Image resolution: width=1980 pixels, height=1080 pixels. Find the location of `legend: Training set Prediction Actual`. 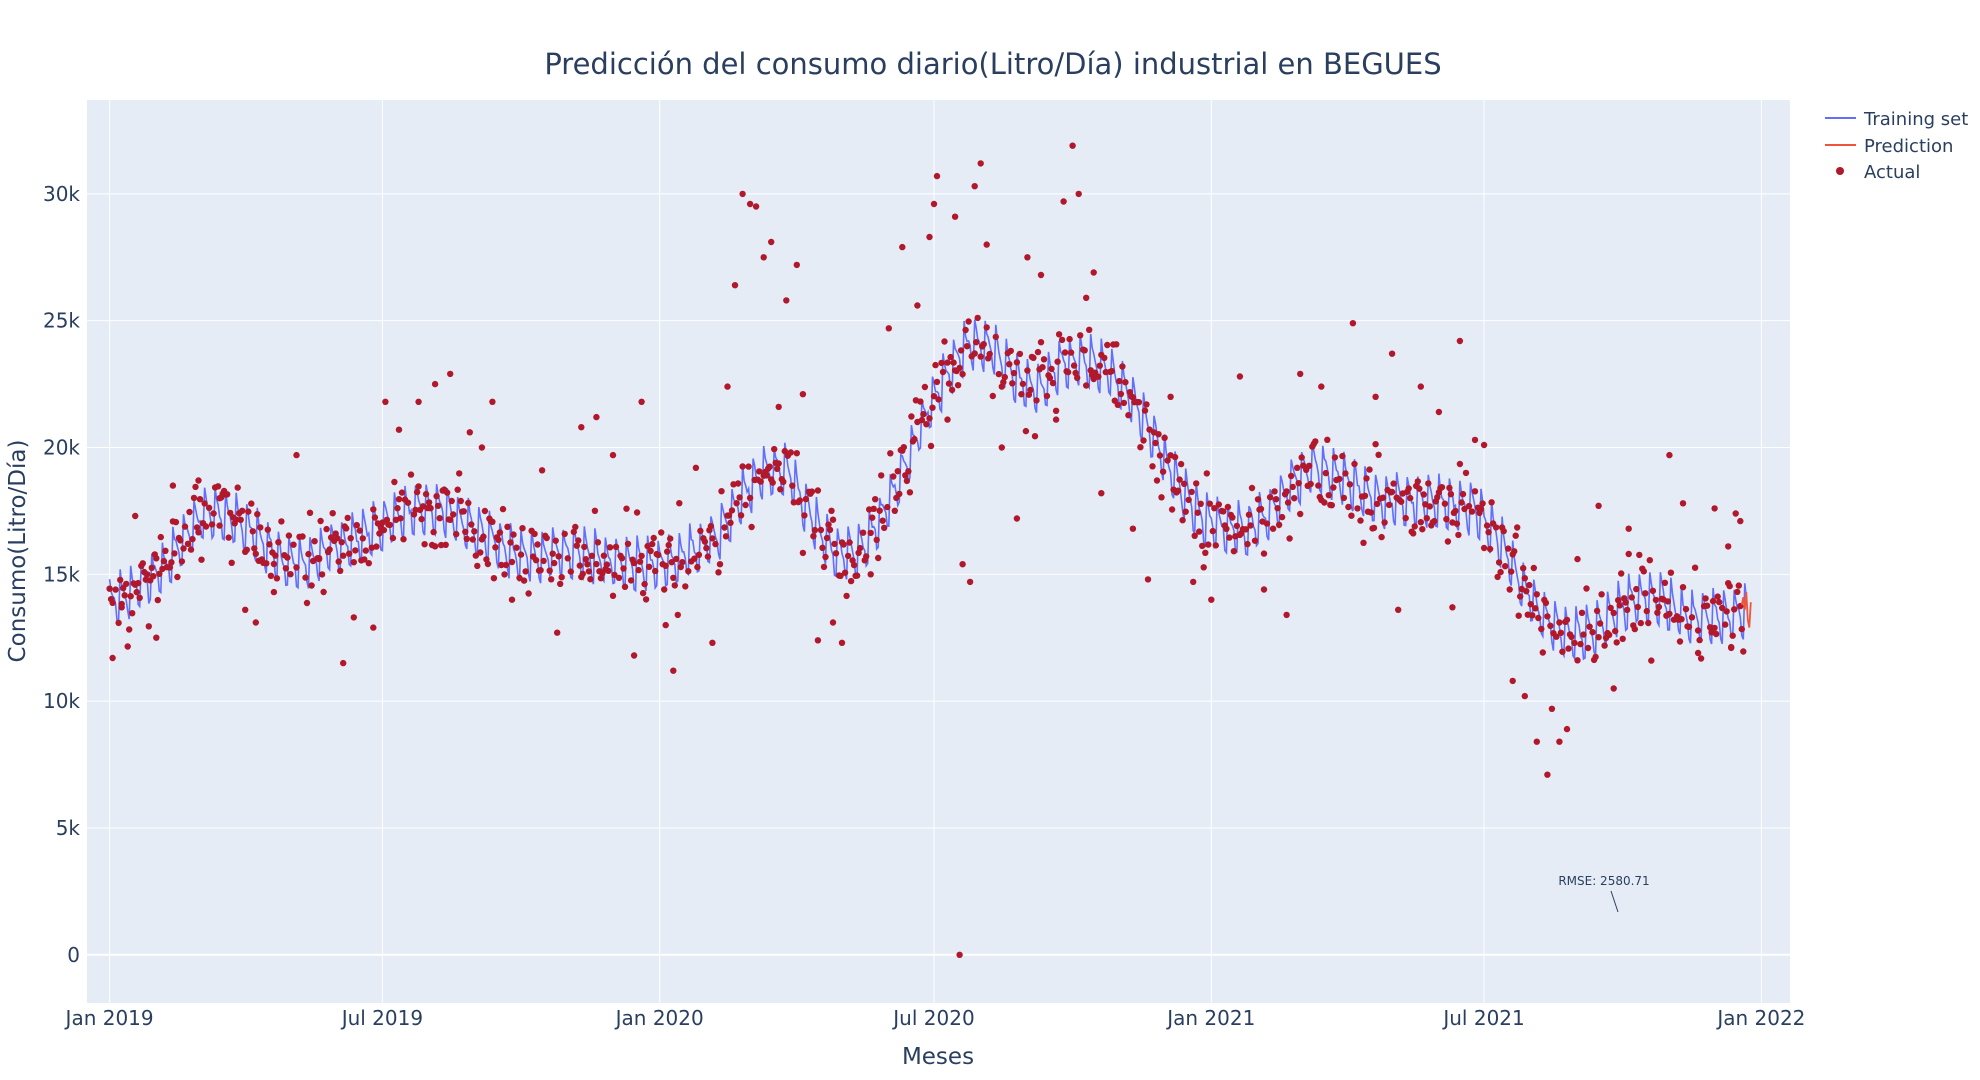

legend: Training set Prediction Actual is located at coordinates (1896, 146).